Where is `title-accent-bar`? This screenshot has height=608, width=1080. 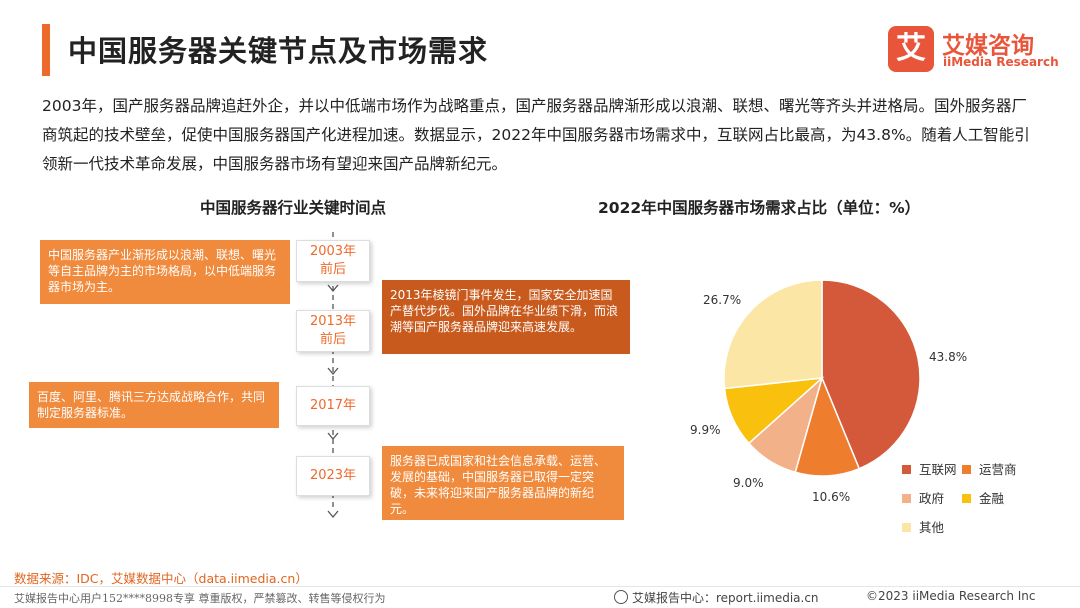 title-accent-bar is located at coordinates (46, 50).